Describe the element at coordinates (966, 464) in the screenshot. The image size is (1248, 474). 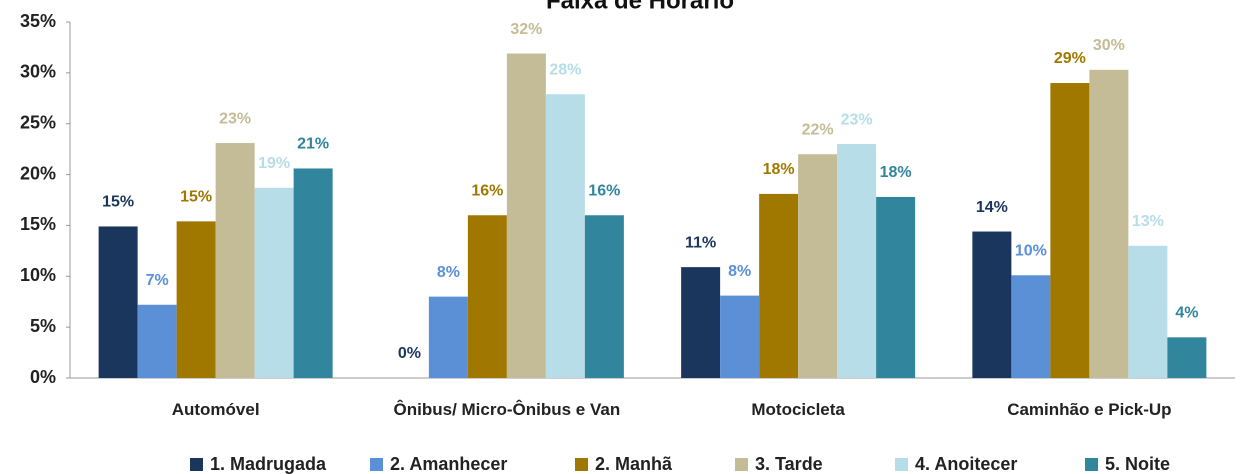
I see `legend-label: 4. Anoitecer` at that location.